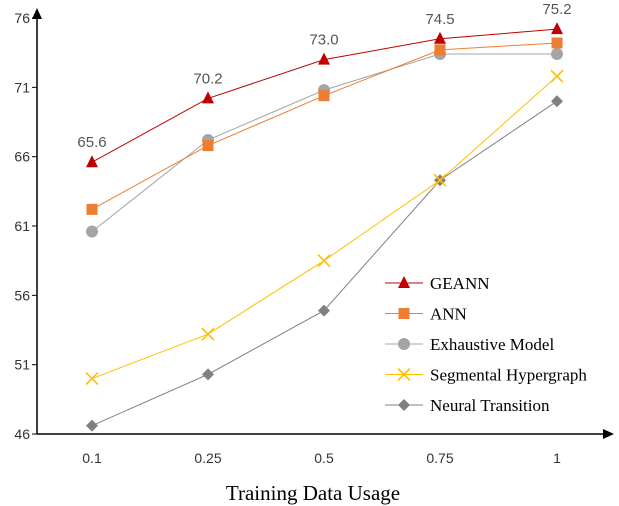 The image size is (619, 506). Describe the element at coordinates (91, 142) in the screenshot. I see `data-label: 65.6` at that location.